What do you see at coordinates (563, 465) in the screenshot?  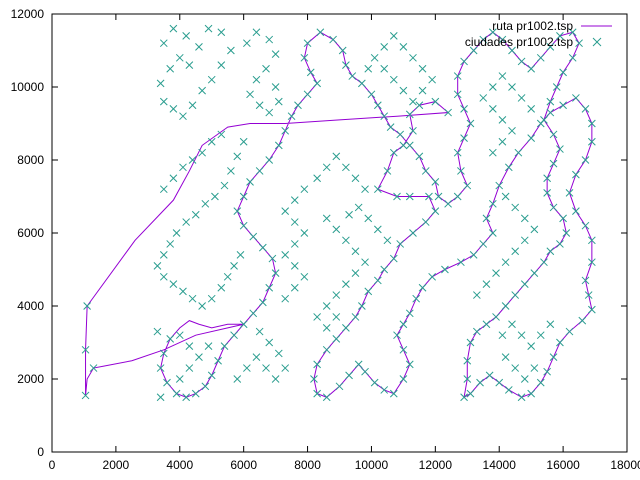 I see `x-tick-label: 16000` at bounding box center [563, 465].